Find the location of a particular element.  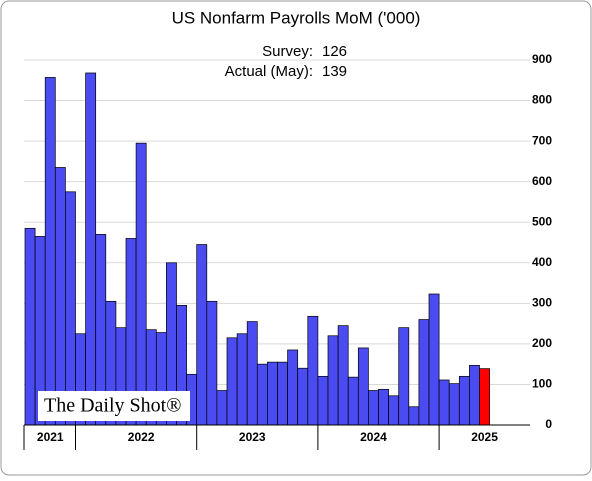

y-tick-label: 600 is located at coordinates (542, 181).